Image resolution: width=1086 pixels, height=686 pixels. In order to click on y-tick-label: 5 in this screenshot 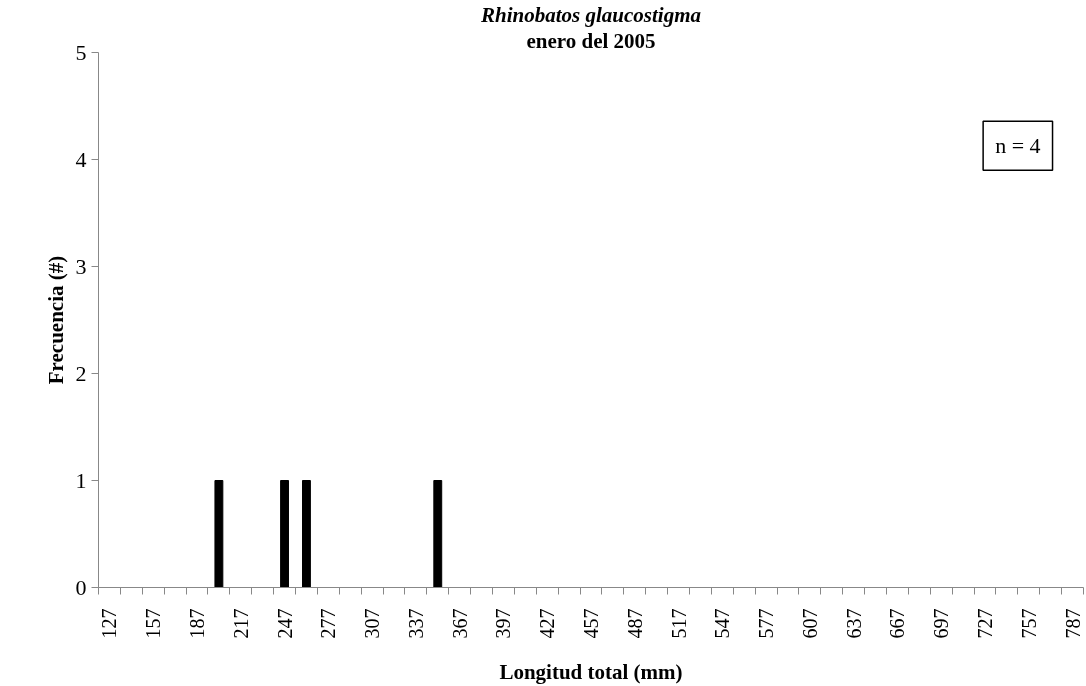, I will do `click(81, 52)`.